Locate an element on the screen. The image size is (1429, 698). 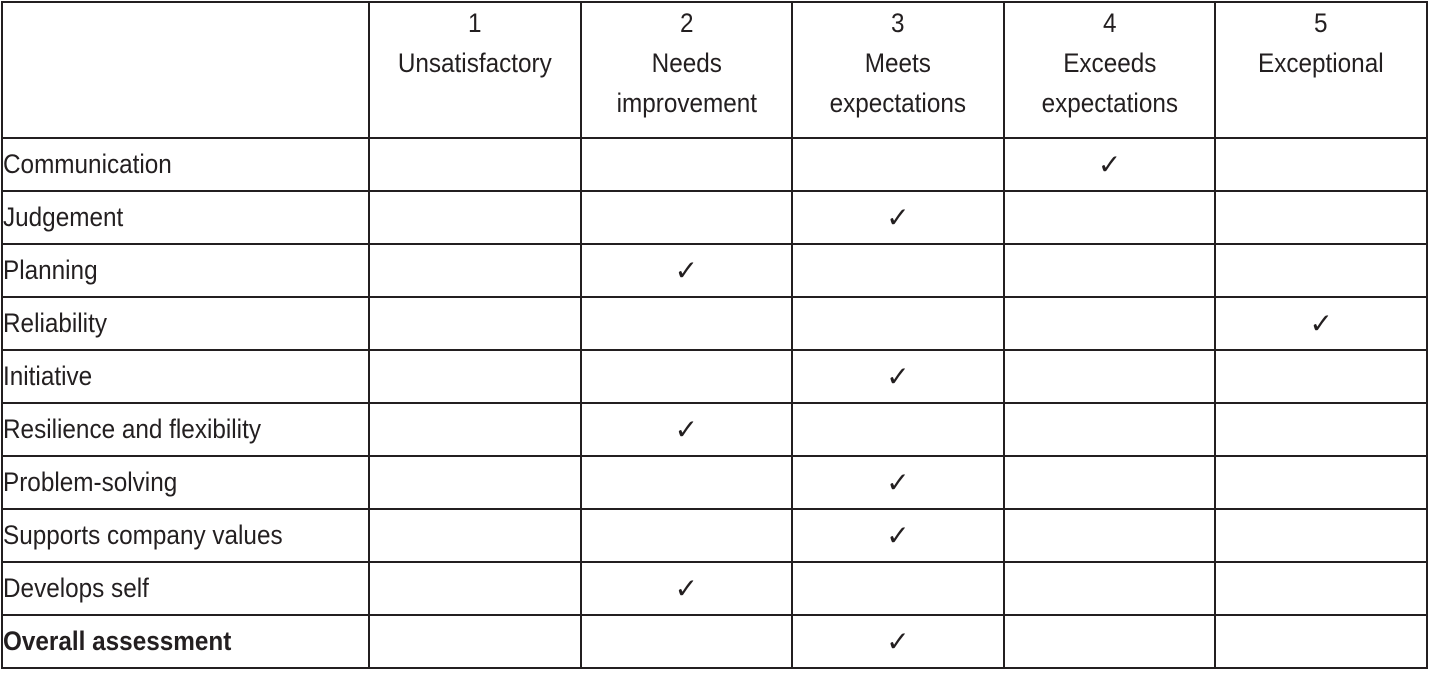
criterion-label: Problem-solving is located at coordinates (90, 482).